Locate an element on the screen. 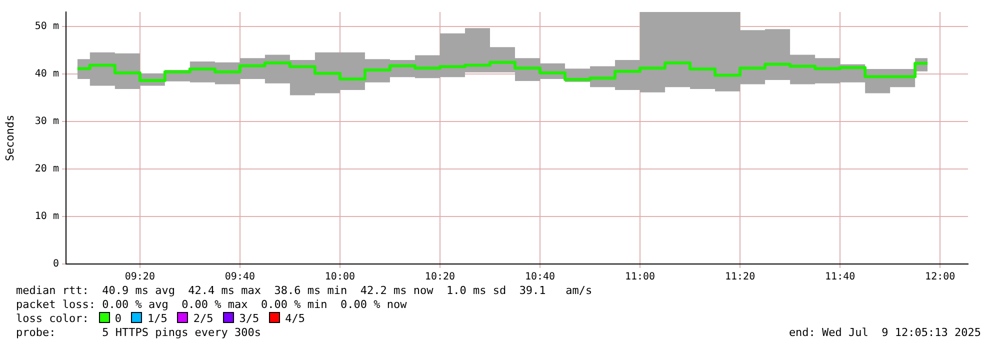 The image size is (997, 347). text: end: Wed Jul 9 12:05:13 2025 is located at coordinates (884, 333).